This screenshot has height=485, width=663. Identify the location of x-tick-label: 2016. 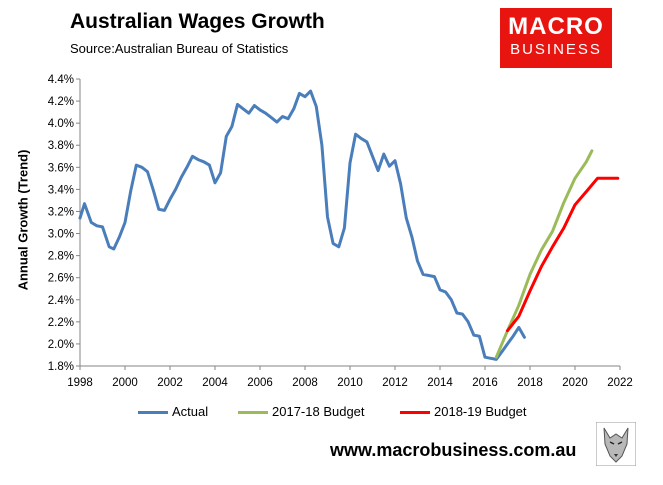
(485, 383).